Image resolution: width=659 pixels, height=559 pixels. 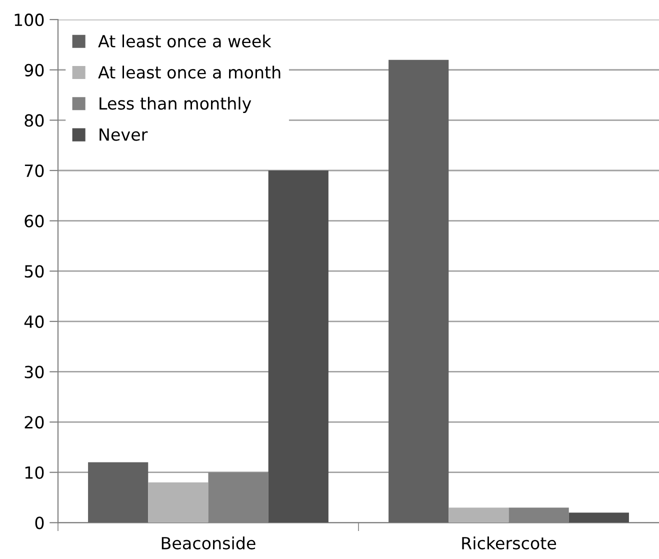 What do you see at coordinates (34, 120) in the screenshot?
I see `y-tick-label: 80` at bounding box center [34, 120].